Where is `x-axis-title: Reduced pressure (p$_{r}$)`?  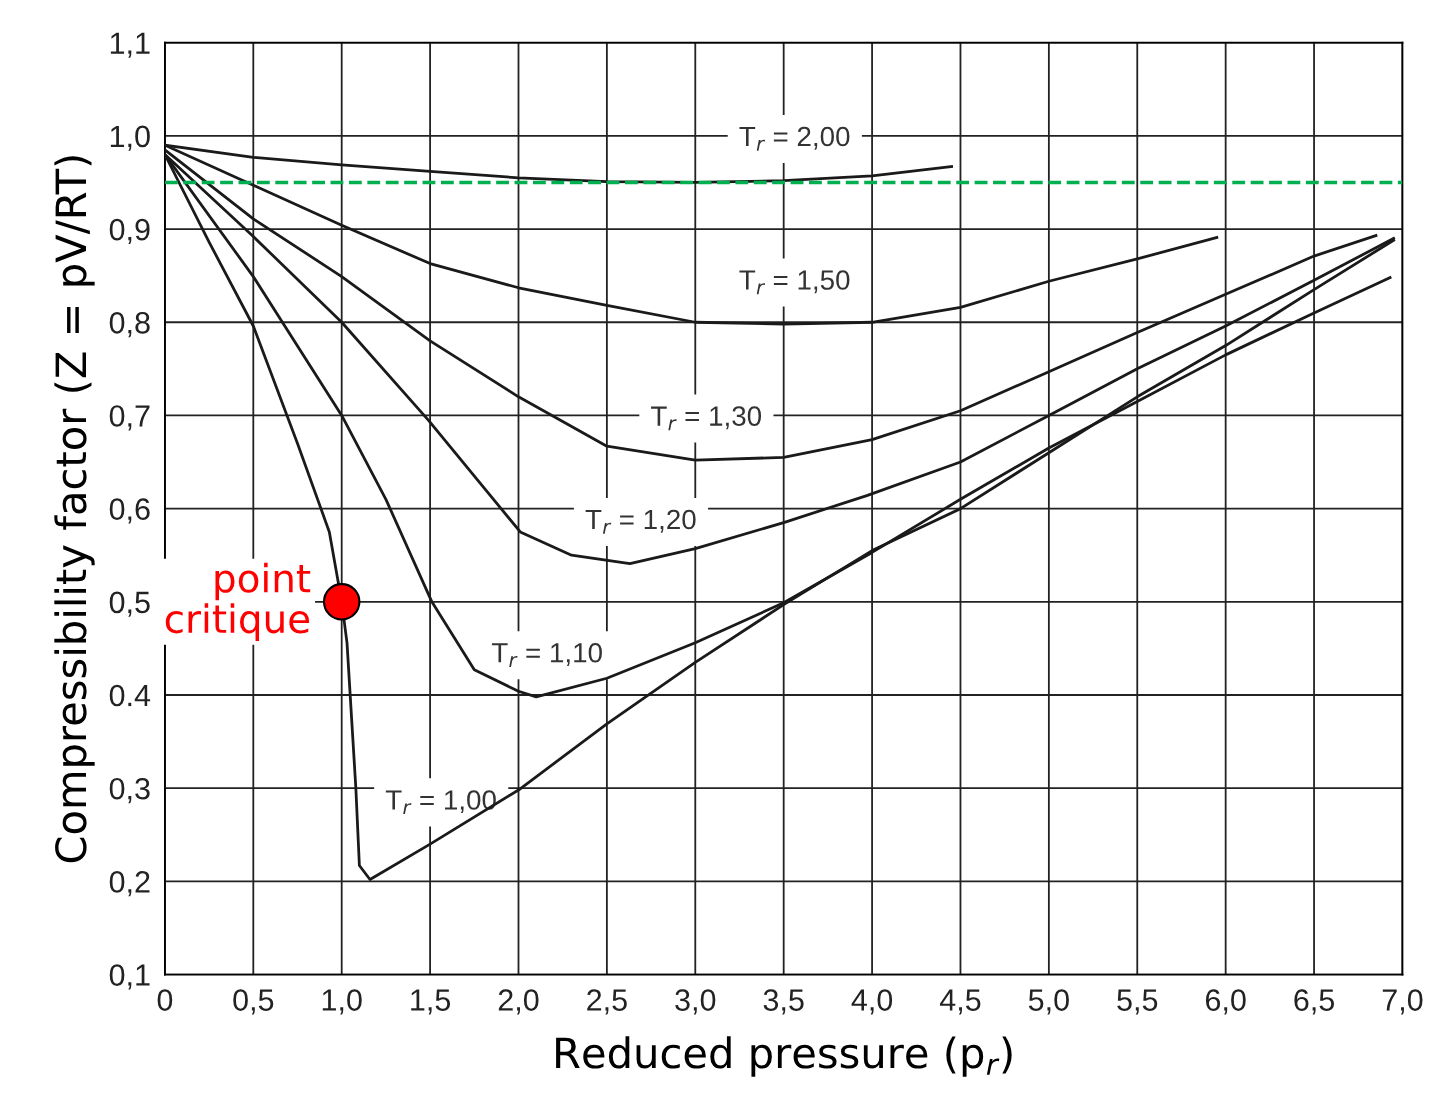
x-axis-title: Reduced pressure (p$_{r}$) is located at coordinates (784, 1056).